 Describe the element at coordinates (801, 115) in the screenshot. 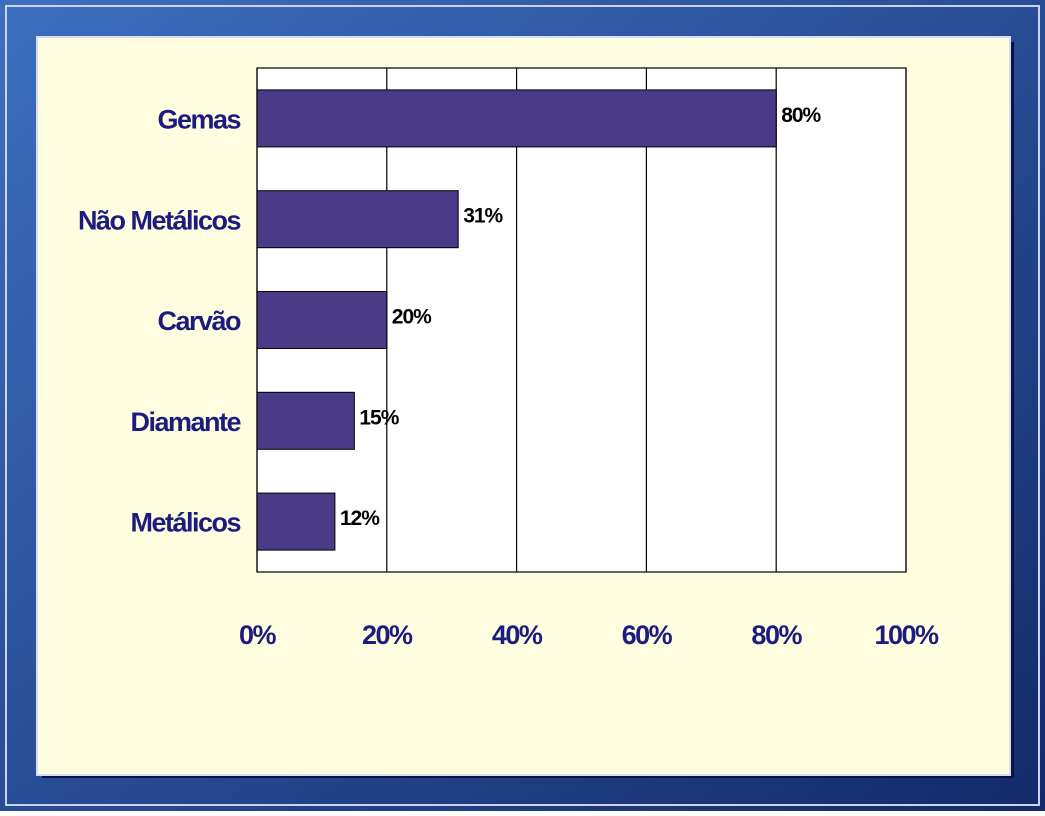

I see `data-label: 80%` at that location.